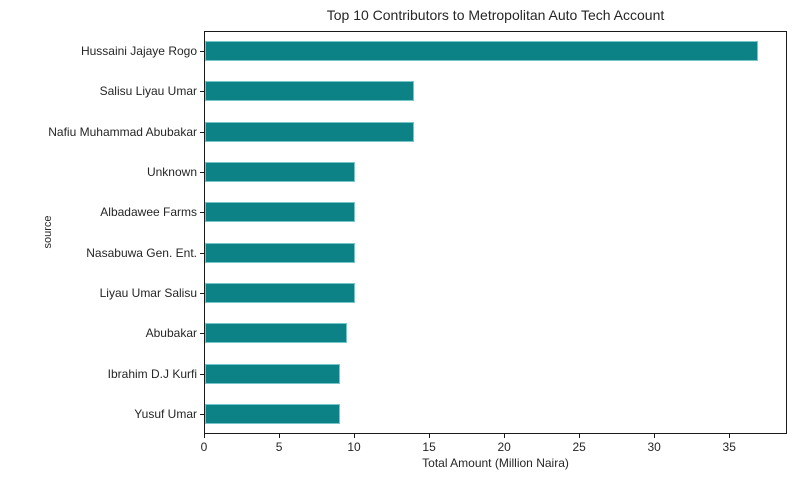 Image resolution: width=800 pixels, height=480 pixels. I want to click on x-tick-label: 25, so click(579, 447).